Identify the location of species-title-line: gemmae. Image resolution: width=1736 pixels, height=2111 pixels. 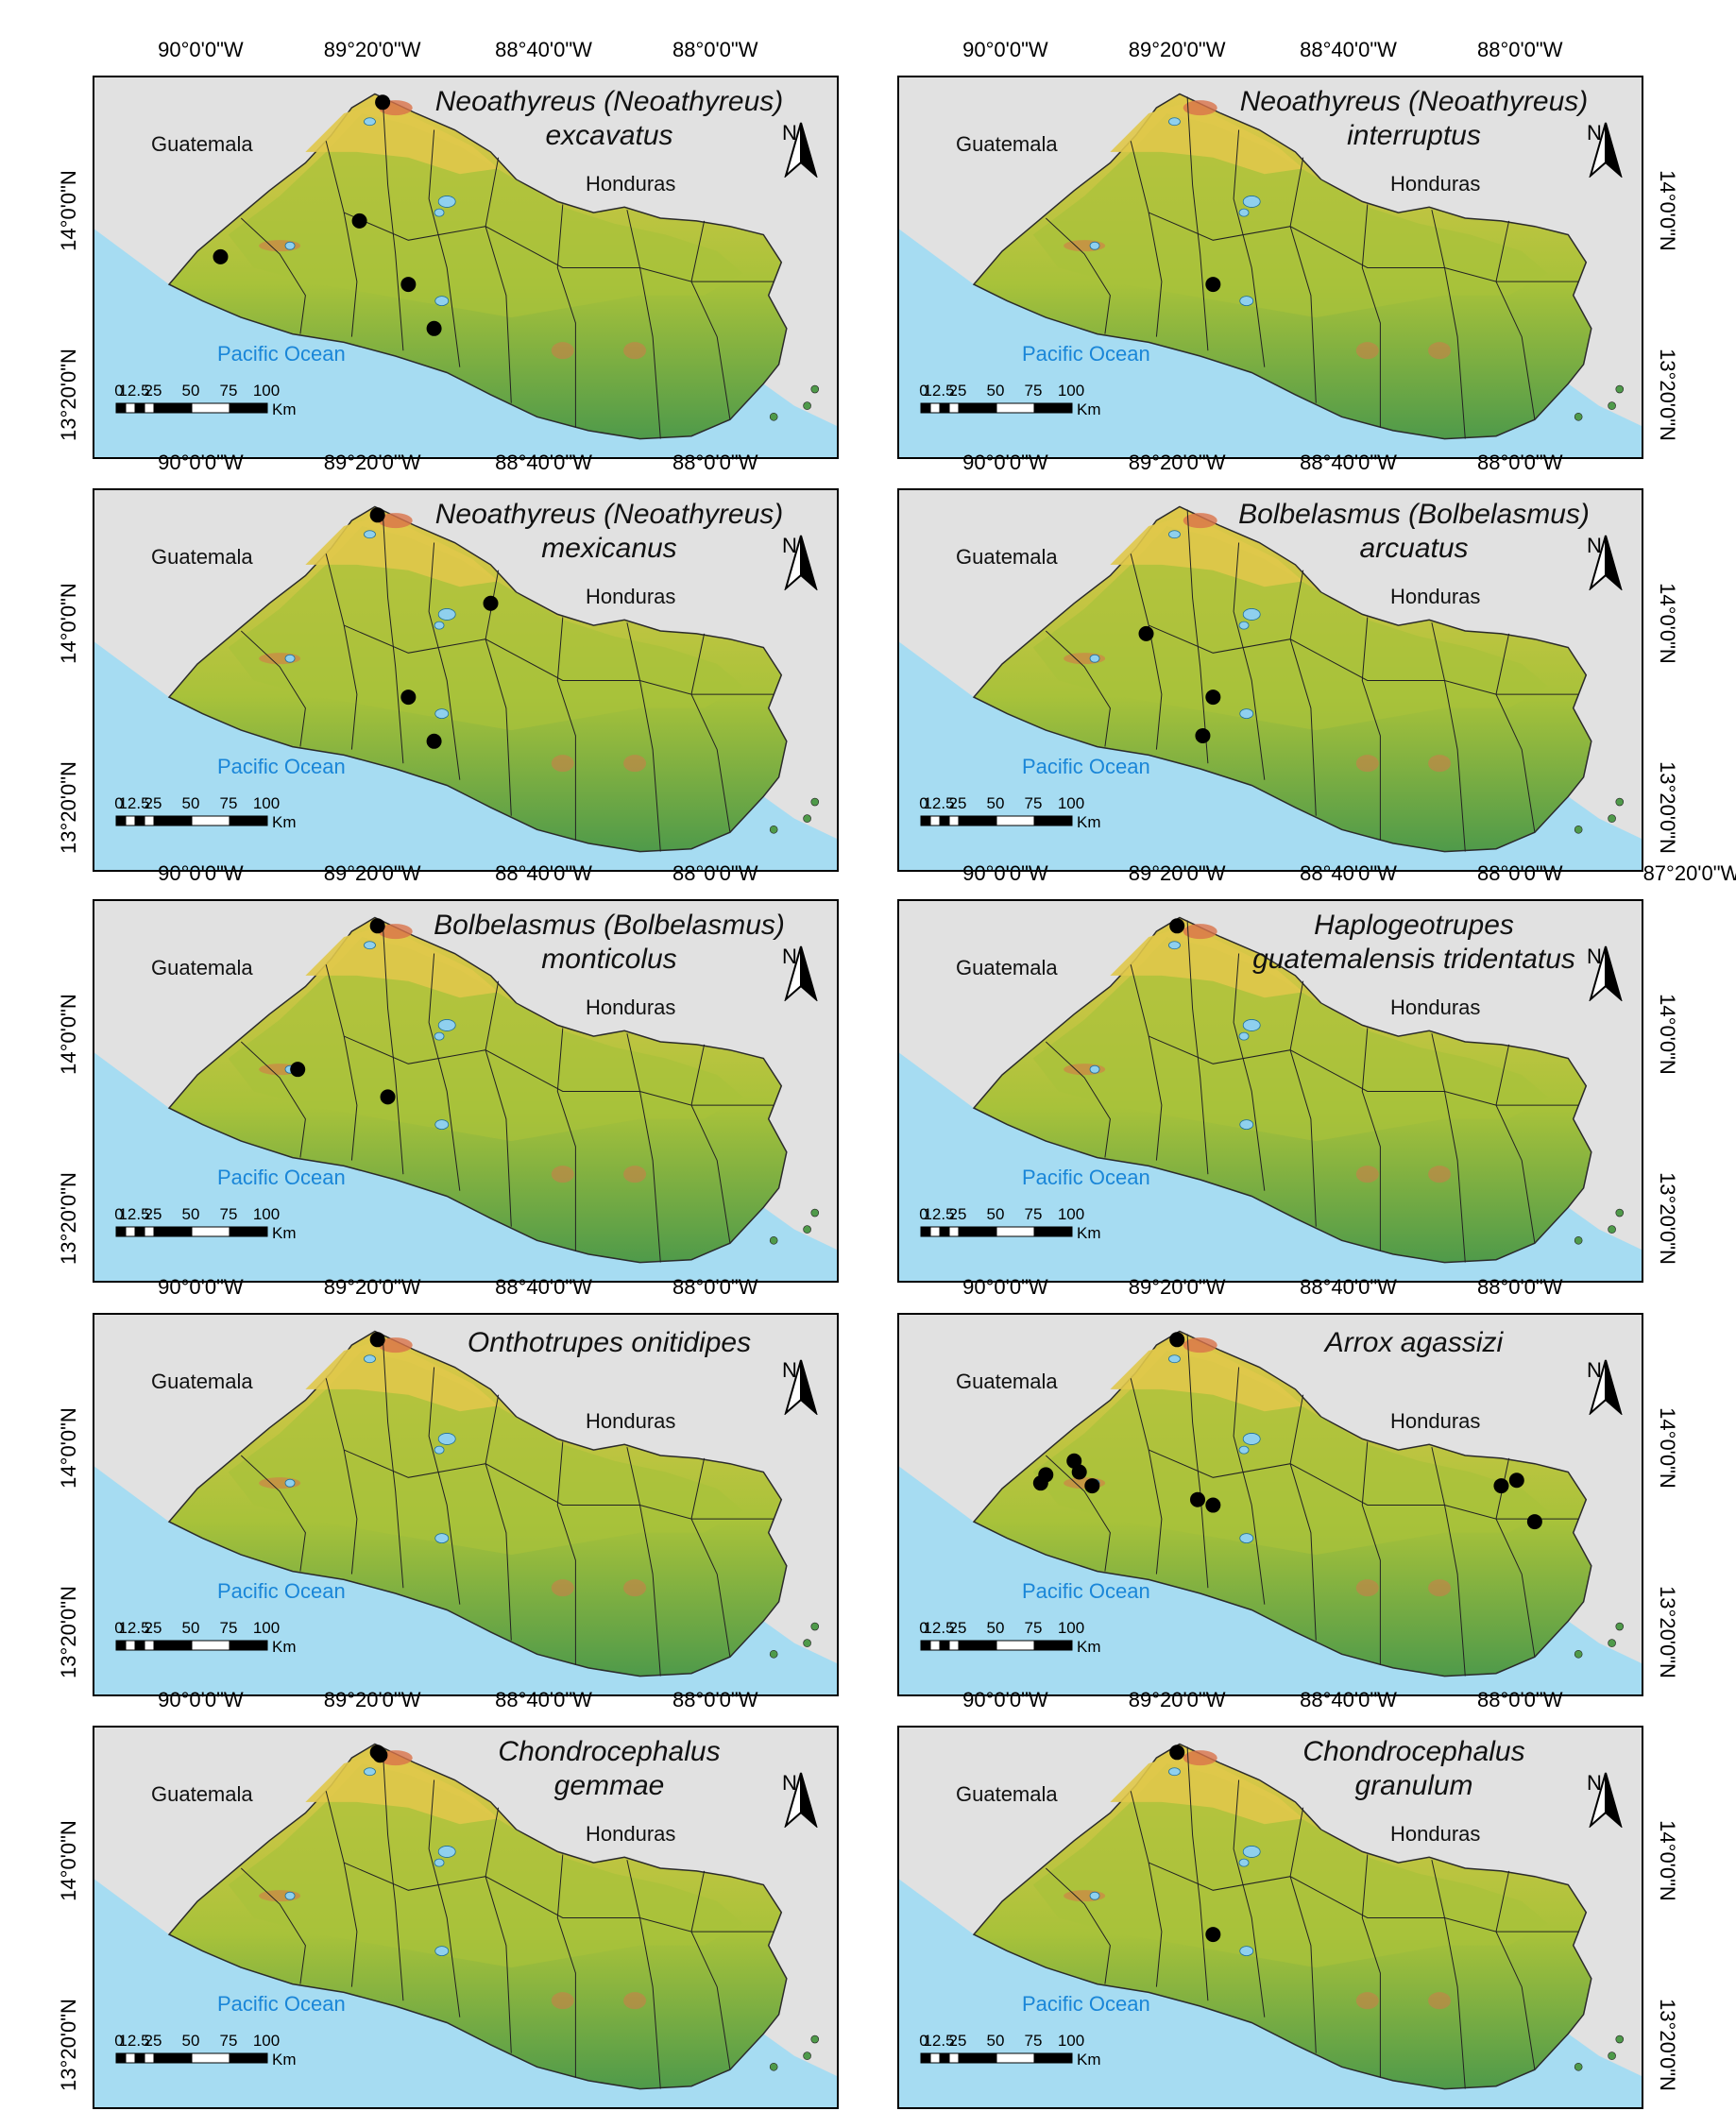
(609, 1785).